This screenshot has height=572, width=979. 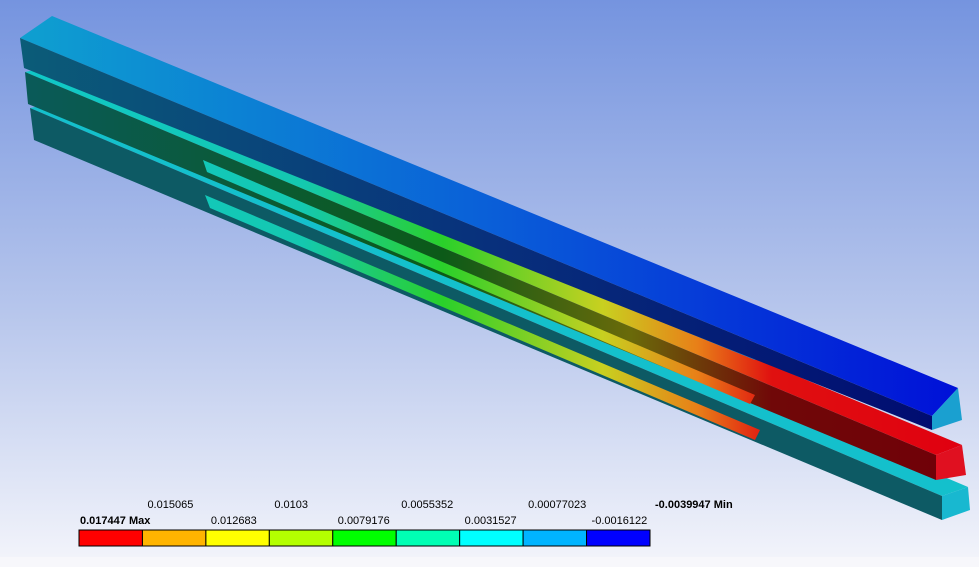 What do you see at coordinates (723, 505) in the screenshot?
I see `min-tag: Min` at bounding box center [723, 505].